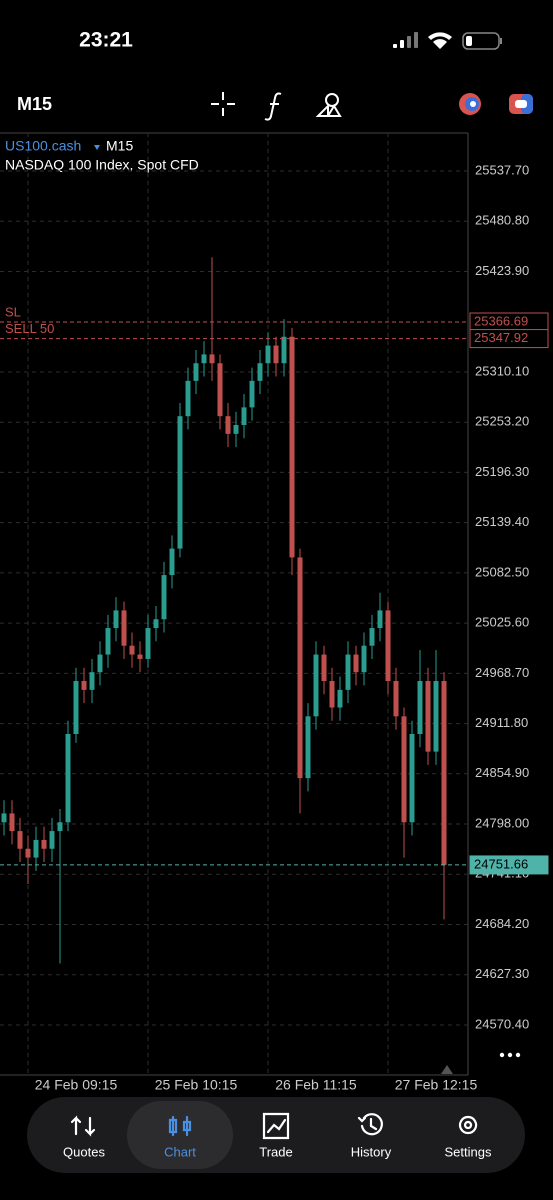  What do you see at coordinates (106, 40) in the screenshot?
I see `status-time: 23:21` at bounding box center [106, 40].